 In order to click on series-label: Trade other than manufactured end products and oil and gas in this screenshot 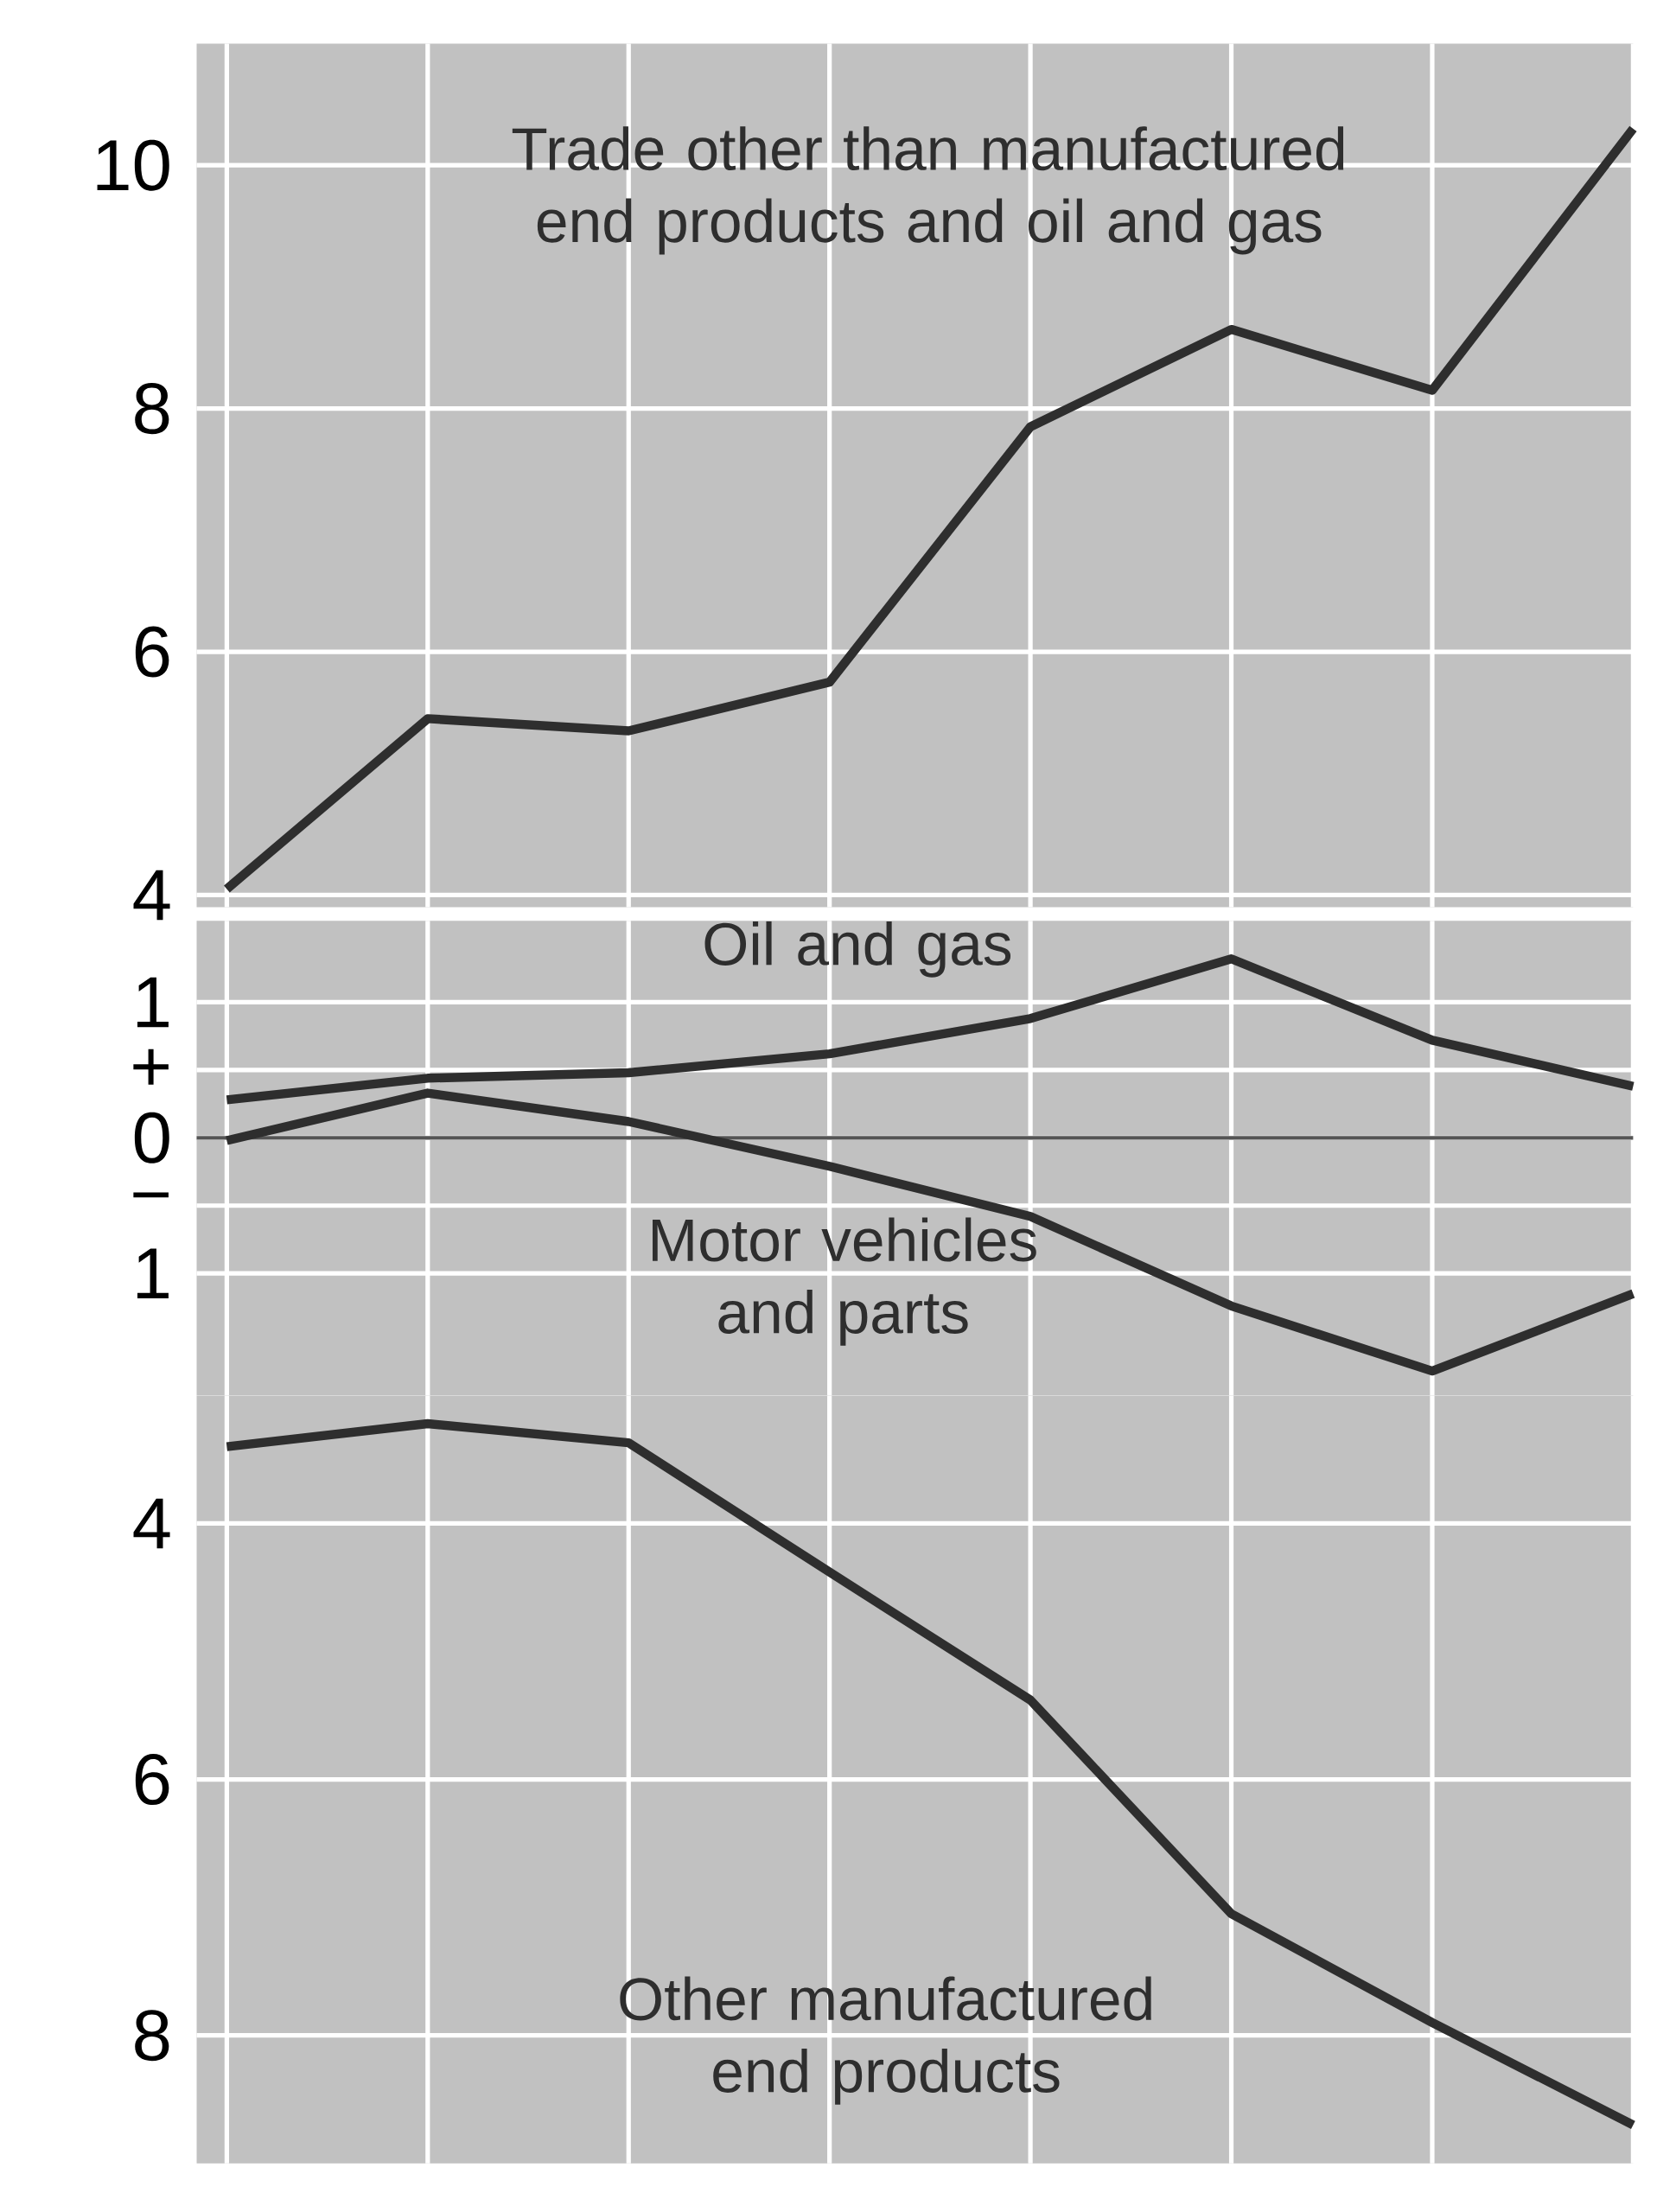, I will do `click(928, 190)`.